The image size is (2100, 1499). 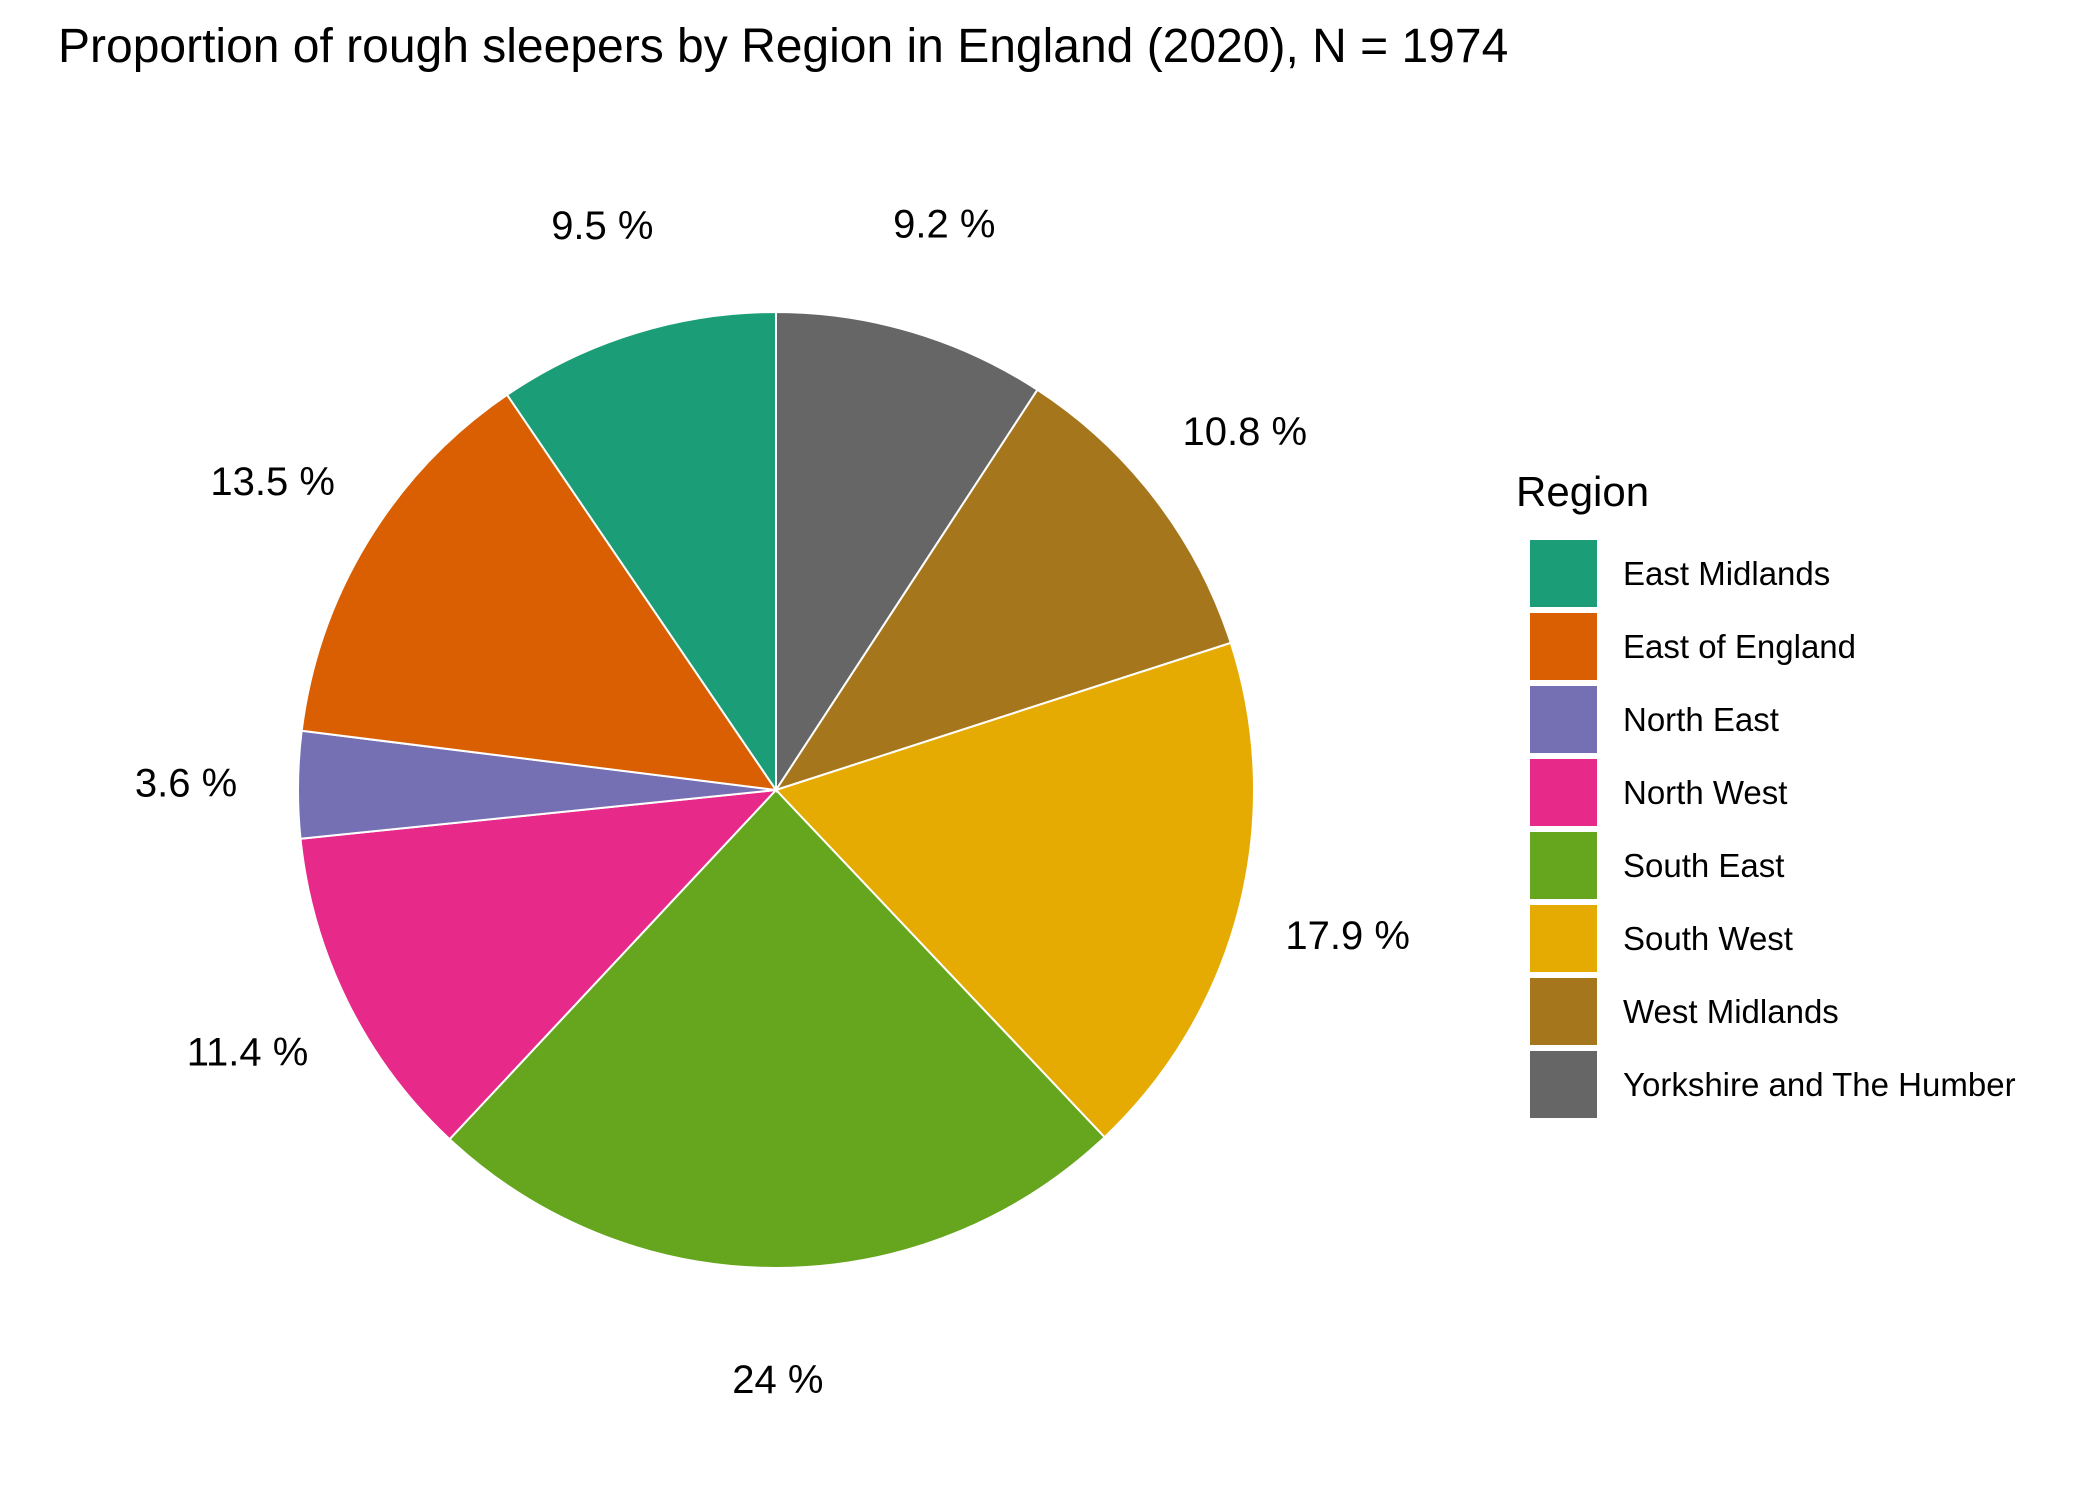 I want to click on legend-key-north-east, so click(x=1563, y=719).